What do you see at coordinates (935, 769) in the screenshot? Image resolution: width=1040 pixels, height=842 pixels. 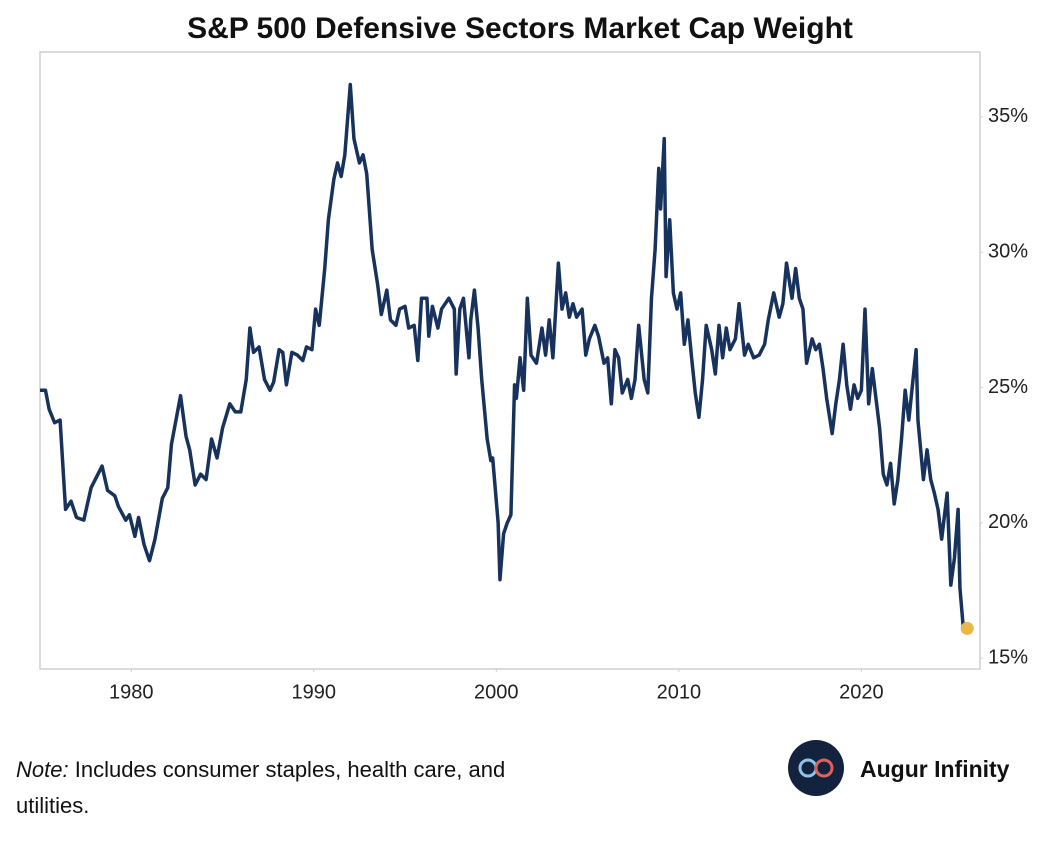 I see `brand-name: Augur Infinity` at bounding box center [935, 769].